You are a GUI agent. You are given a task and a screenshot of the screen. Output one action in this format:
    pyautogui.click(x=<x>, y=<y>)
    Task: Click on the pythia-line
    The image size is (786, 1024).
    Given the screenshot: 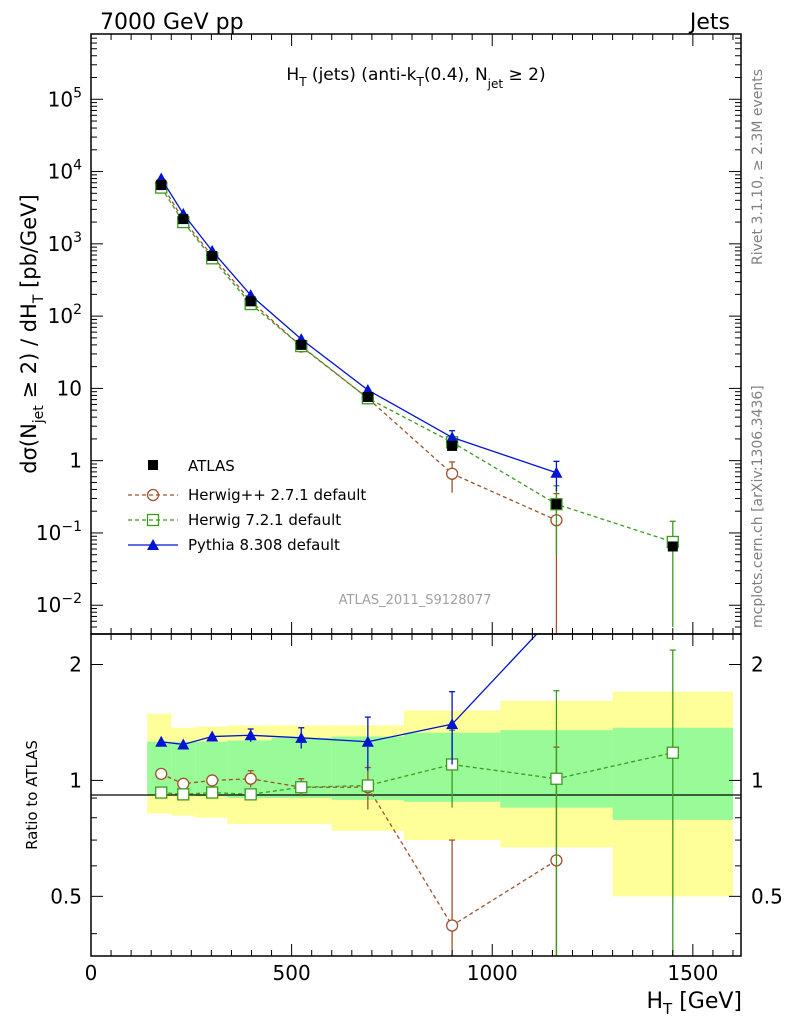 What is the action you would take?
    pyautogui.click(x=358, y=326)
    